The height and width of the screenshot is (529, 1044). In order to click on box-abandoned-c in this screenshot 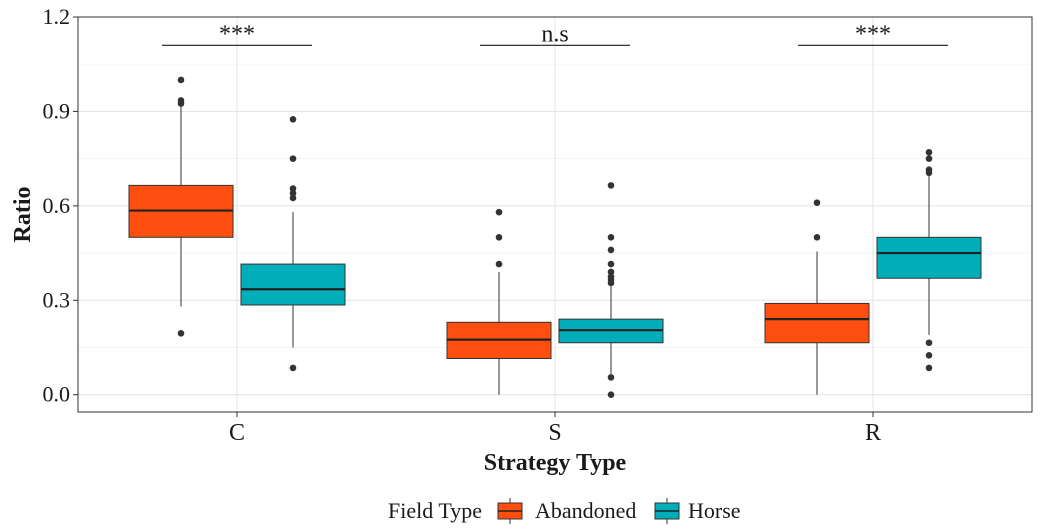, I will do `click(181, 206)`.